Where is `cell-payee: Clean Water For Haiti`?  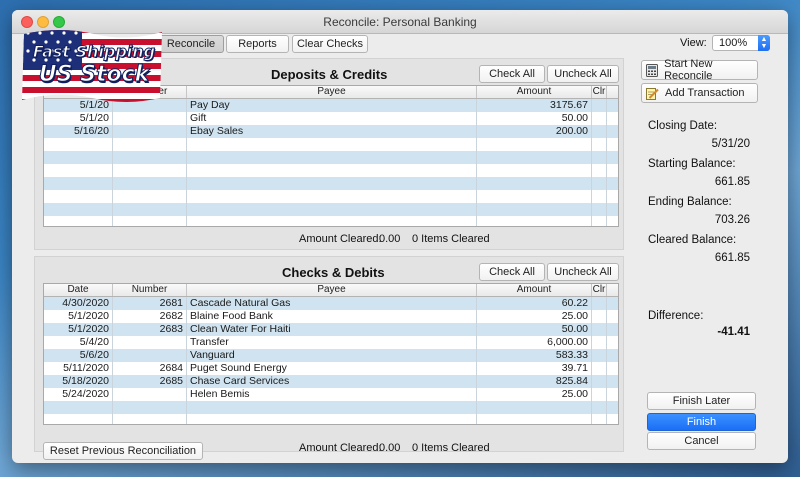
cell-payee: Clean Water For Haiti is located at coordinates (332, 329).